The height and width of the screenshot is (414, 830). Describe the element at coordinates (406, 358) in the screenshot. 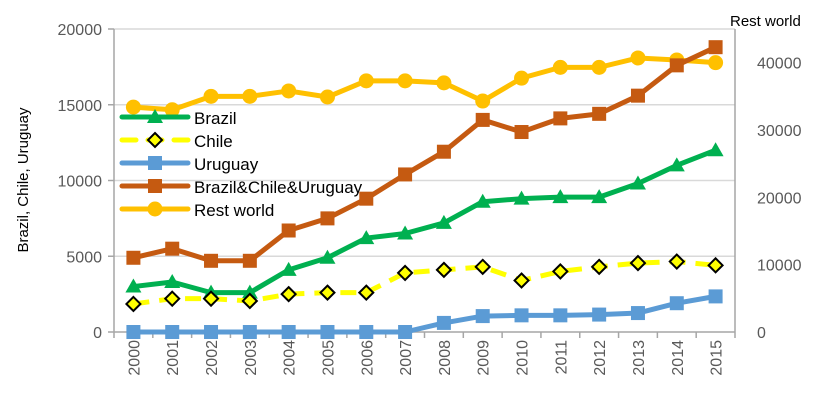

I see `x-tick-label: 2007` at that location.